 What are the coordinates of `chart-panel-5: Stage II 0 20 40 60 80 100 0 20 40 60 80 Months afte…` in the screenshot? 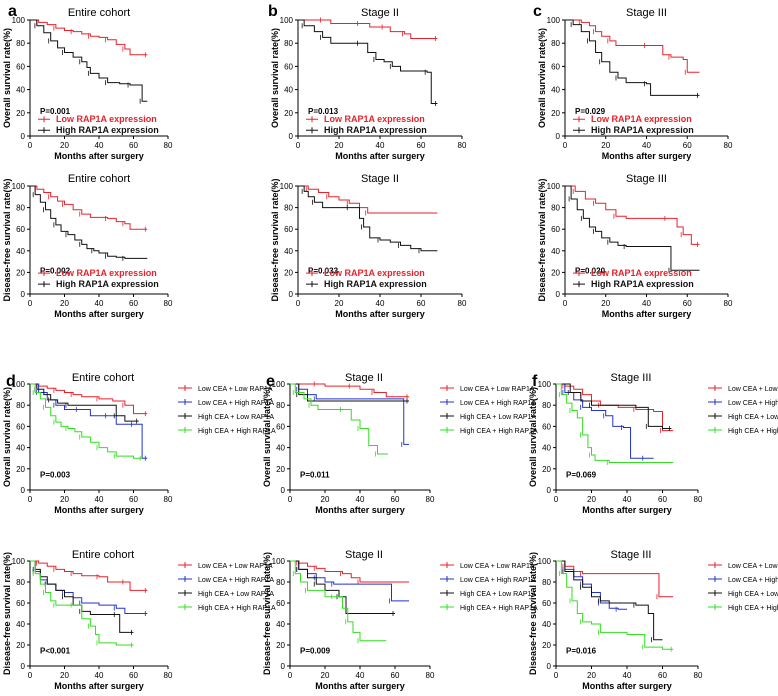 It's located at (368, 246).